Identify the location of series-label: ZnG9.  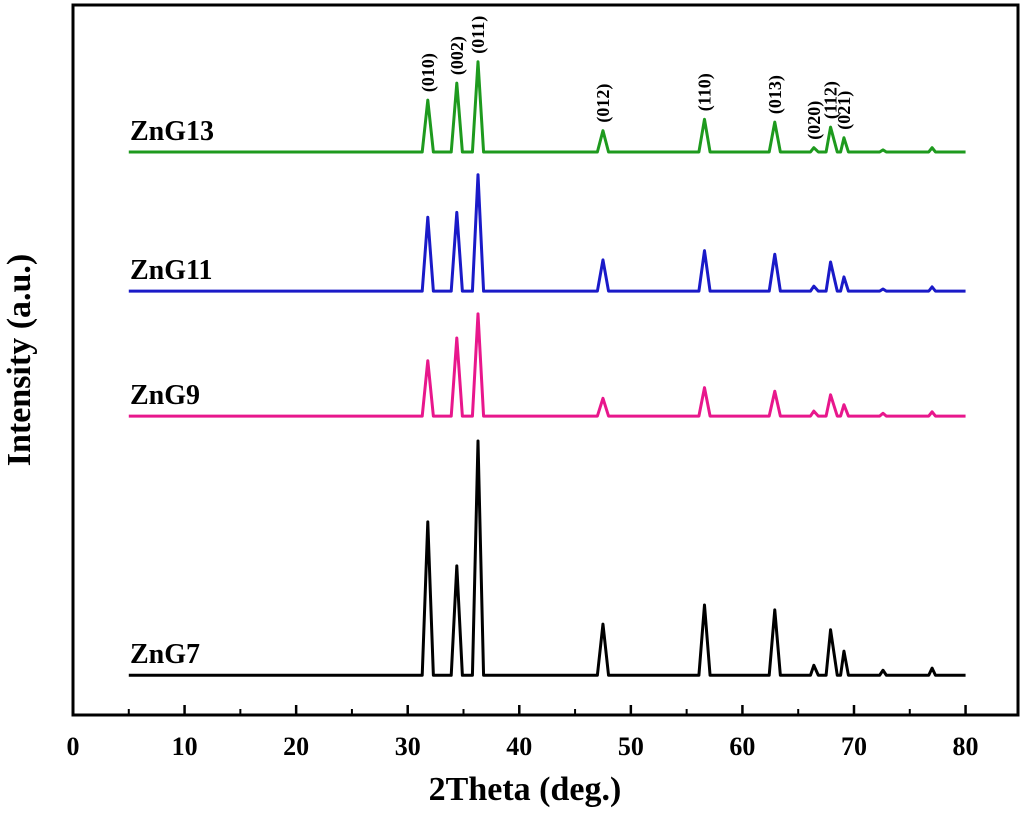
(165, 395).